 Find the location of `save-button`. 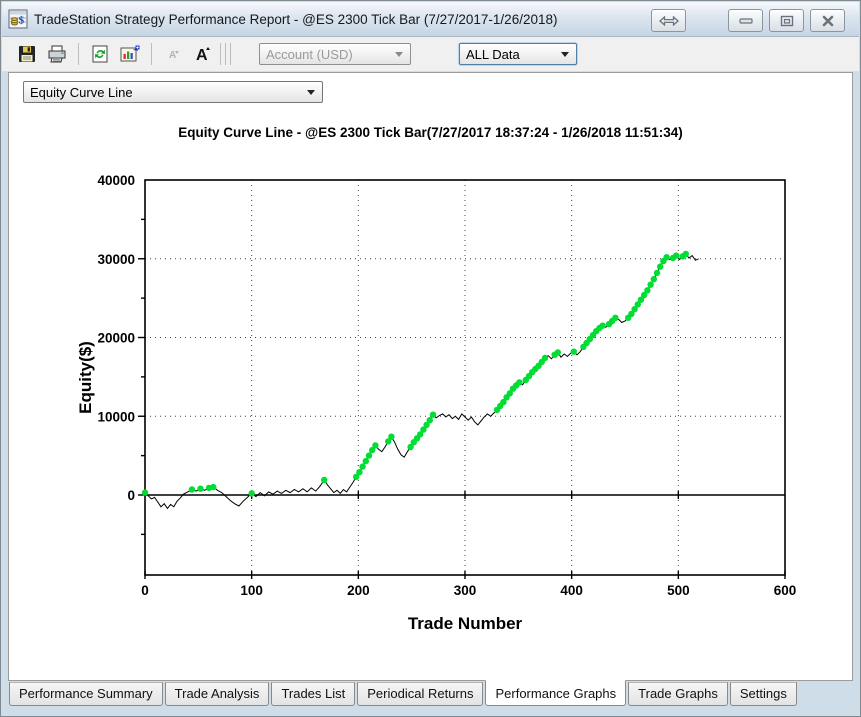

save-button is located at coordinates (27, 54).